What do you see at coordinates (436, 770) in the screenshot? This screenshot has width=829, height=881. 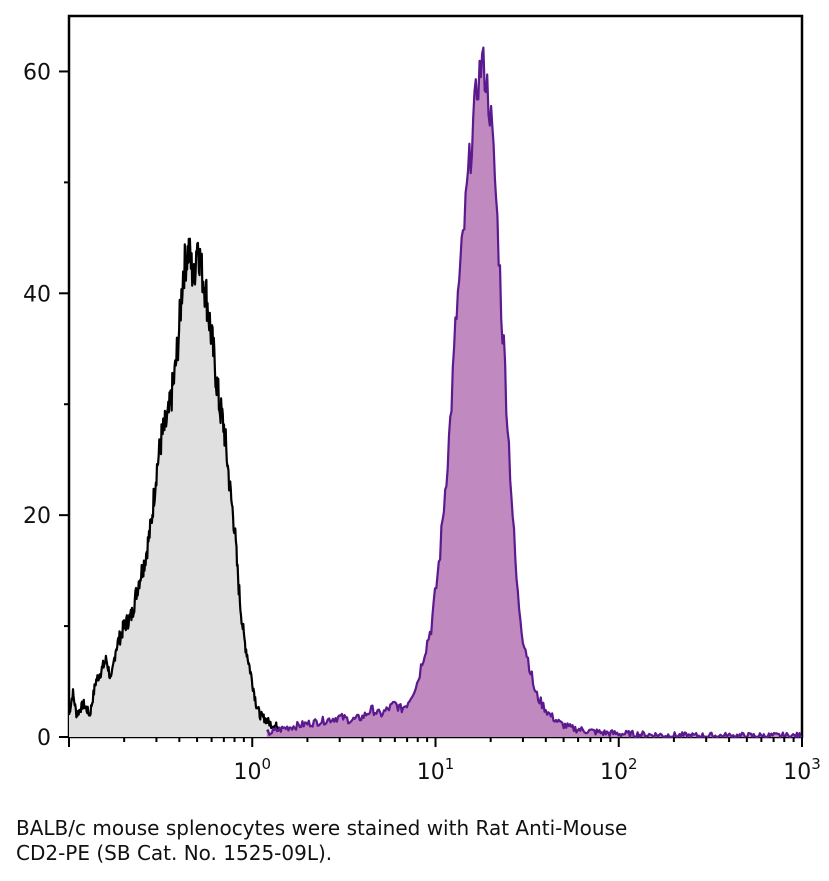 I see `x-tick-label: 10¹` at bounding box center [436, 770].